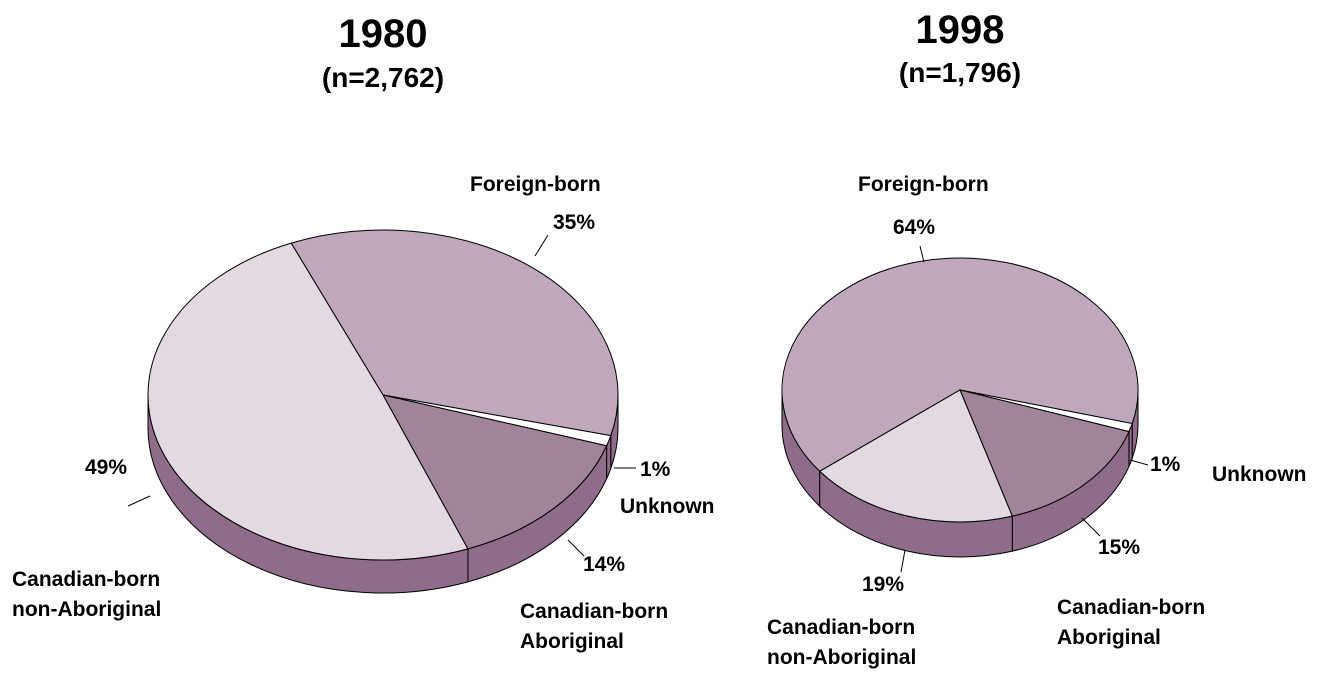  What do you see at coordinates (883, 584) in the screenshot?
I see `value-label: 19%` at bounding box center [883, 584].